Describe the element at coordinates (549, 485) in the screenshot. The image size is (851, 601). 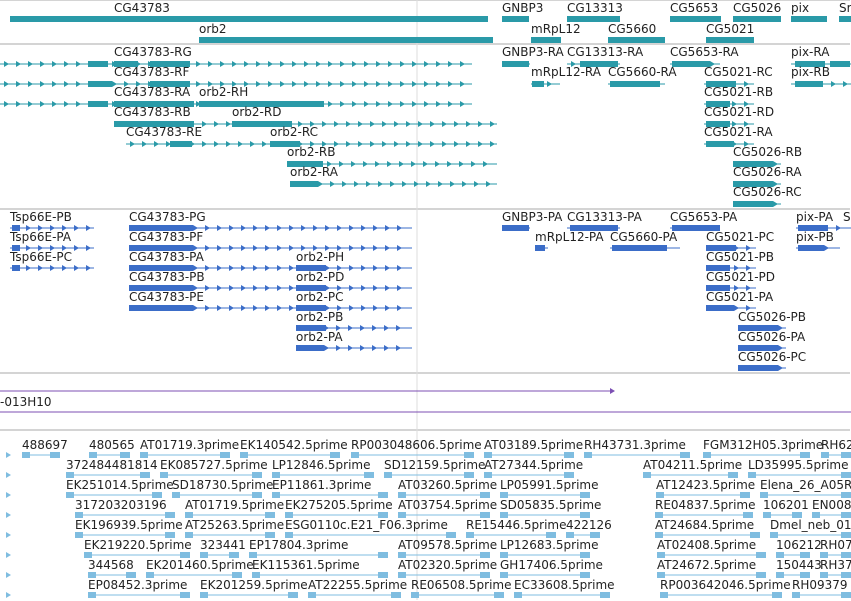
I see `est-label: LP05991.5prime` at that location.